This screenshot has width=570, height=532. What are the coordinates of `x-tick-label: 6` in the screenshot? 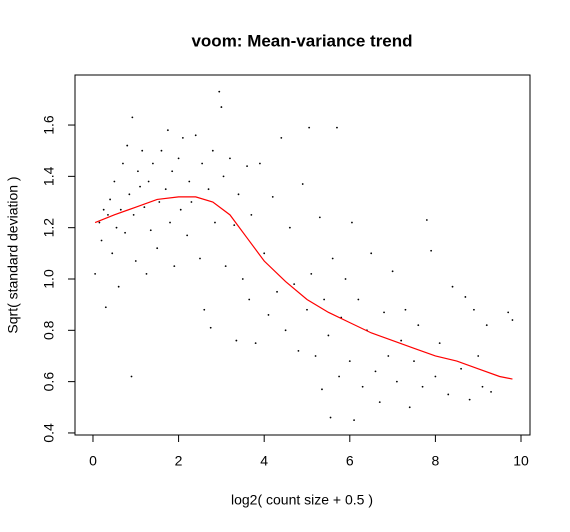 It's located at (350, 461).